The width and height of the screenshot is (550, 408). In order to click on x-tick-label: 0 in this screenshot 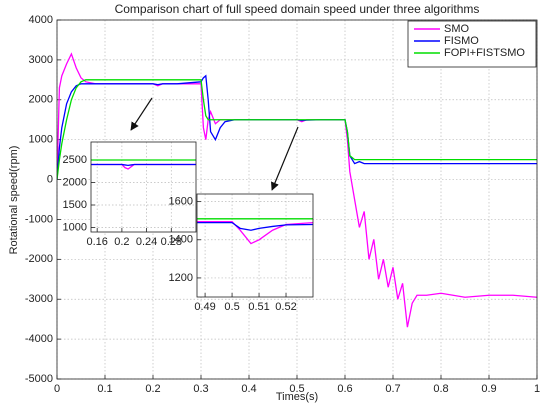, I will do `click(57, 389)`.